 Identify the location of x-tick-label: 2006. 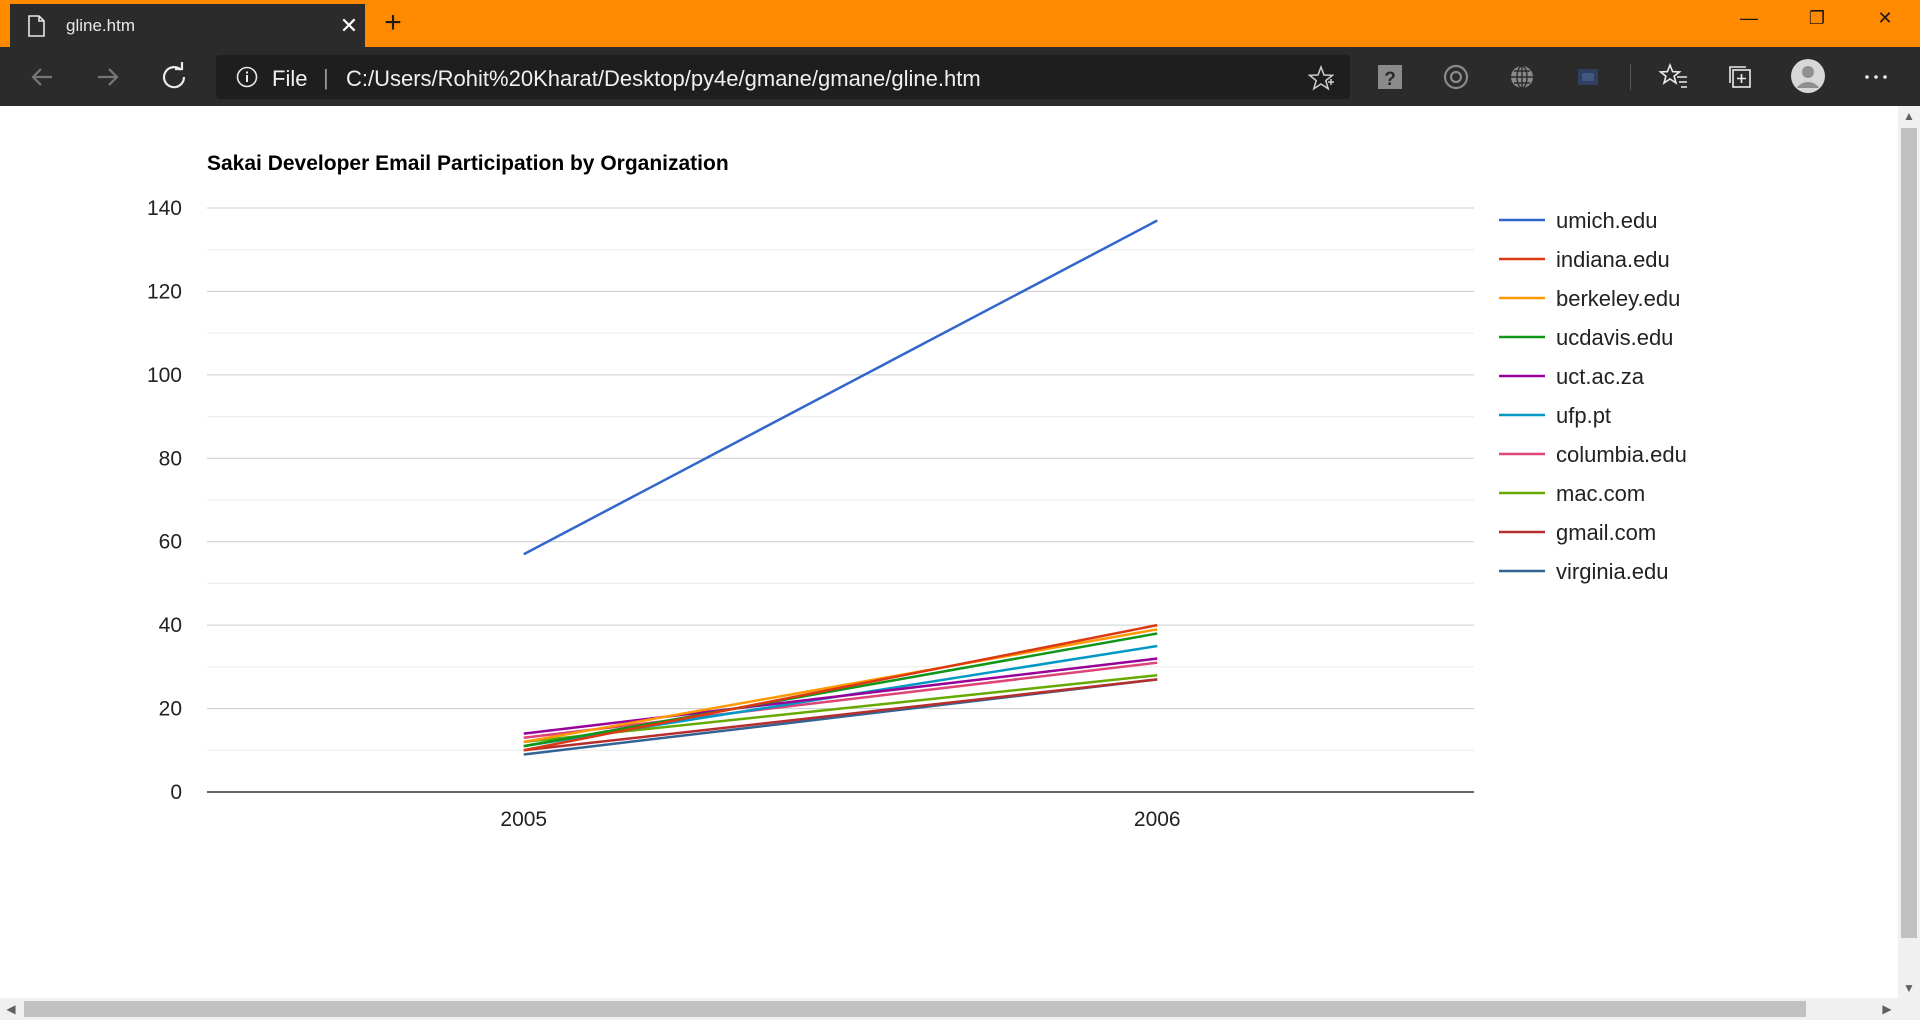
(1157, 819).